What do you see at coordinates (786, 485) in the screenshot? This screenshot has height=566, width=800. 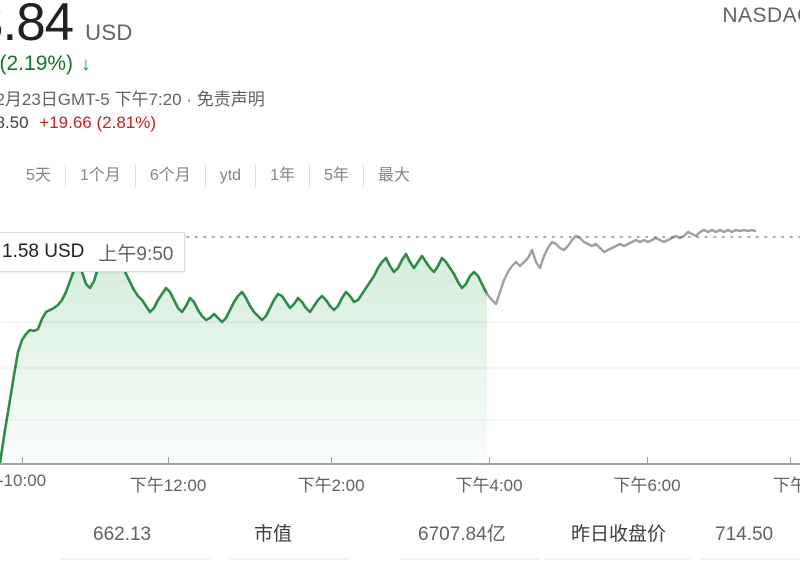 I see `x-axis-label-6: 下午` at bounding box center [786, 485].